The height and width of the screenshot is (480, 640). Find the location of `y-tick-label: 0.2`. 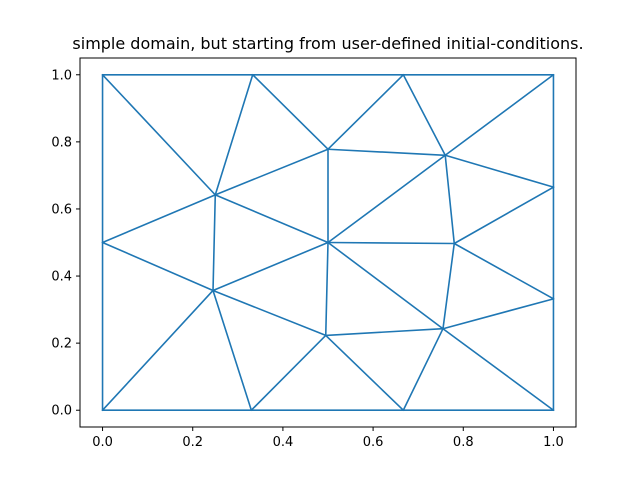

y-tick-label: 0.2 is located at coordinates (61, 344).